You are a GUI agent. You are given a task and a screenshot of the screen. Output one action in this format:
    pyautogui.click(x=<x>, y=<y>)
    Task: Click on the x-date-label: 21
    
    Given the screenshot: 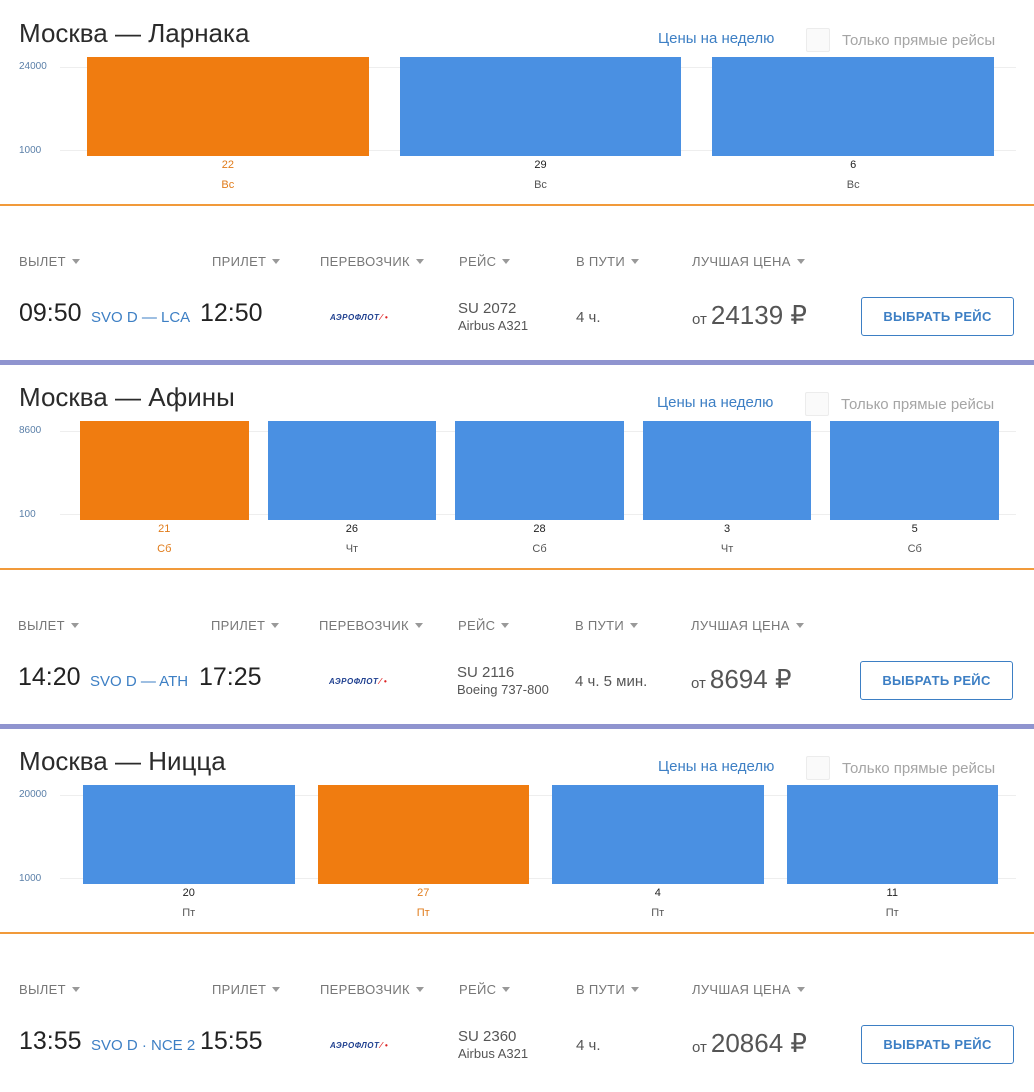 What is the action you would take?
    pyautogui.click(x=164, y=529)
    